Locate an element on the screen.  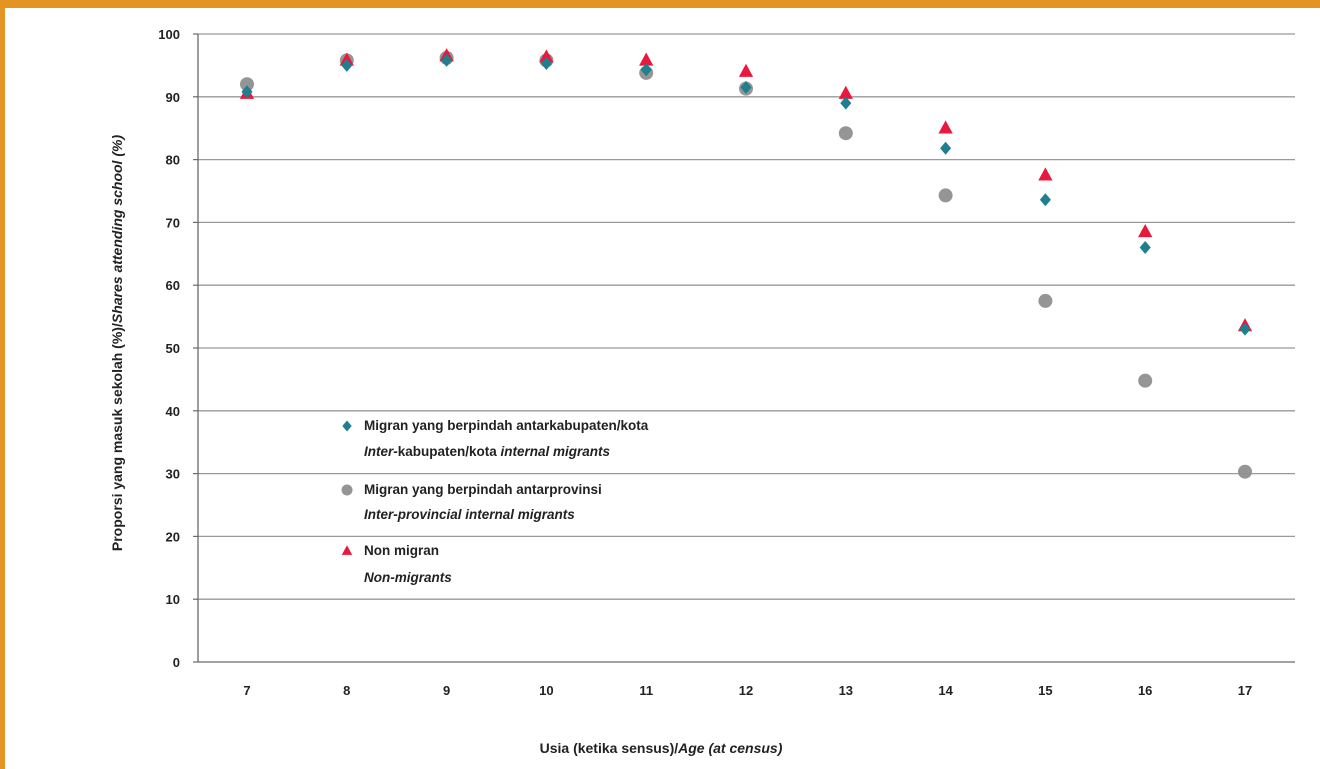
x-tick-label-17: 17 is located at coordinates (1245, 690).